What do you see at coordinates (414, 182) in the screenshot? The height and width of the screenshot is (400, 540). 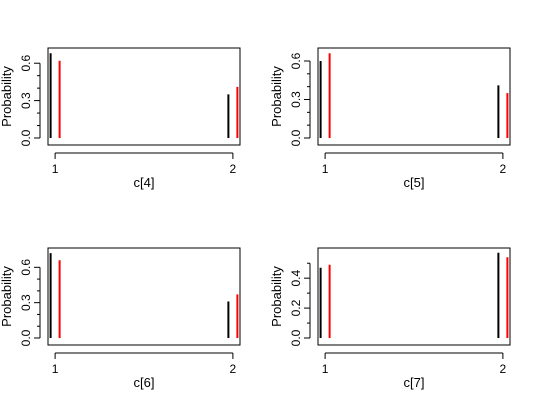 I see `x-axis-label: c[5]` at bounding box center [414, 182].